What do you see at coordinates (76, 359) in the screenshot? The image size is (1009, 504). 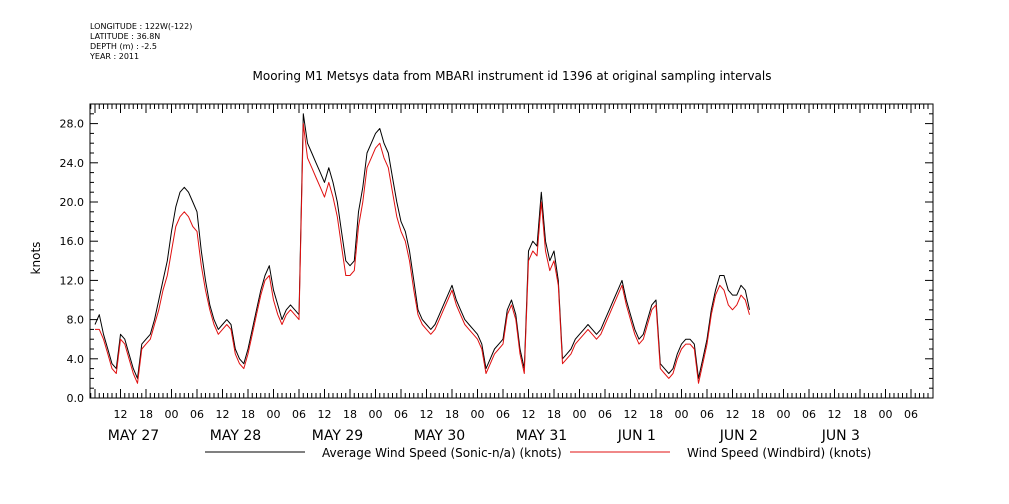 I see `y-tick-label: 4.0` at bounding box center [76, 359].